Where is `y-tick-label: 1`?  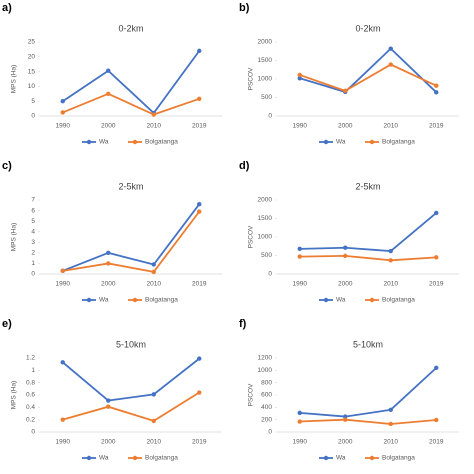 y-tick-label: 1 is located at coordinates (33, 263).